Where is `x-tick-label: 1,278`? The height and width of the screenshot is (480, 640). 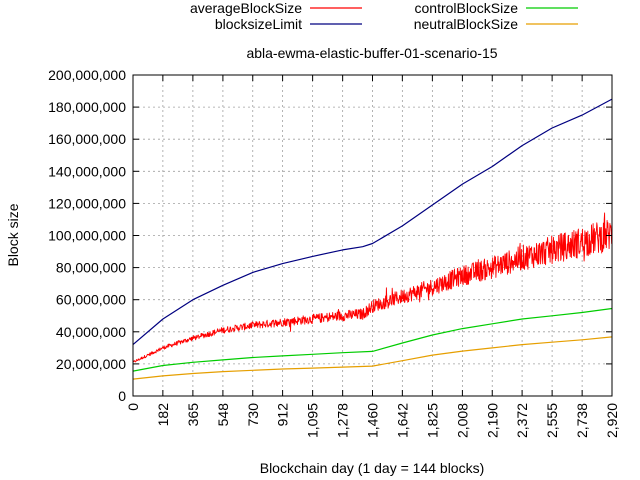
x-tick-label: 1,278 is located at coordinates (343, 420).